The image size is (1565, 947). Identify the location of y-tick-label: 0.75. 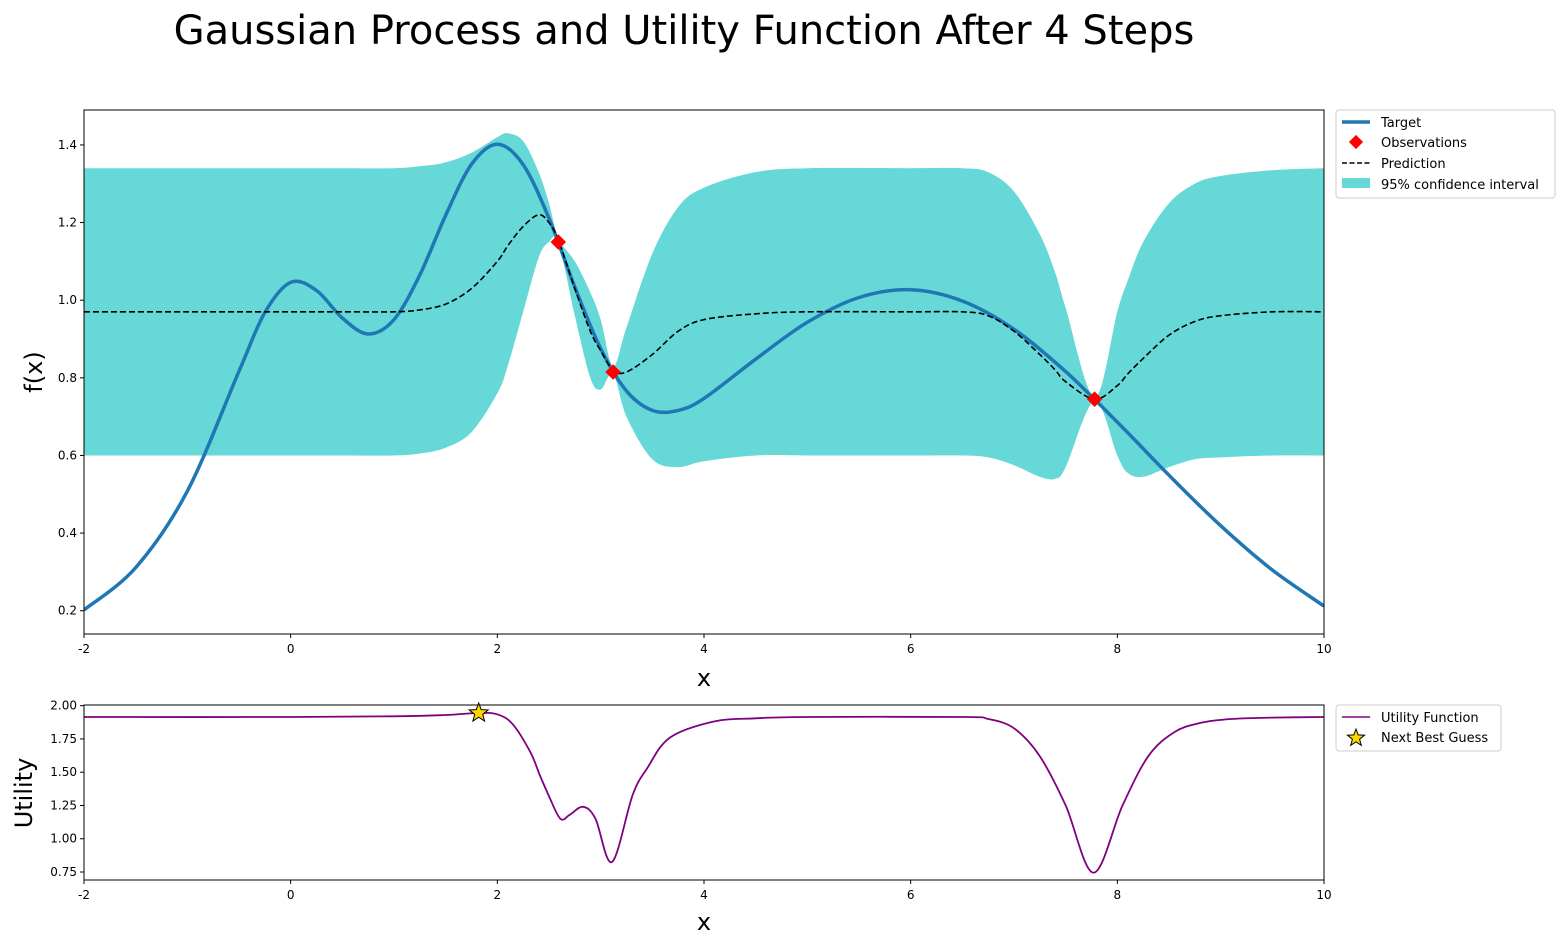
(63, 872).